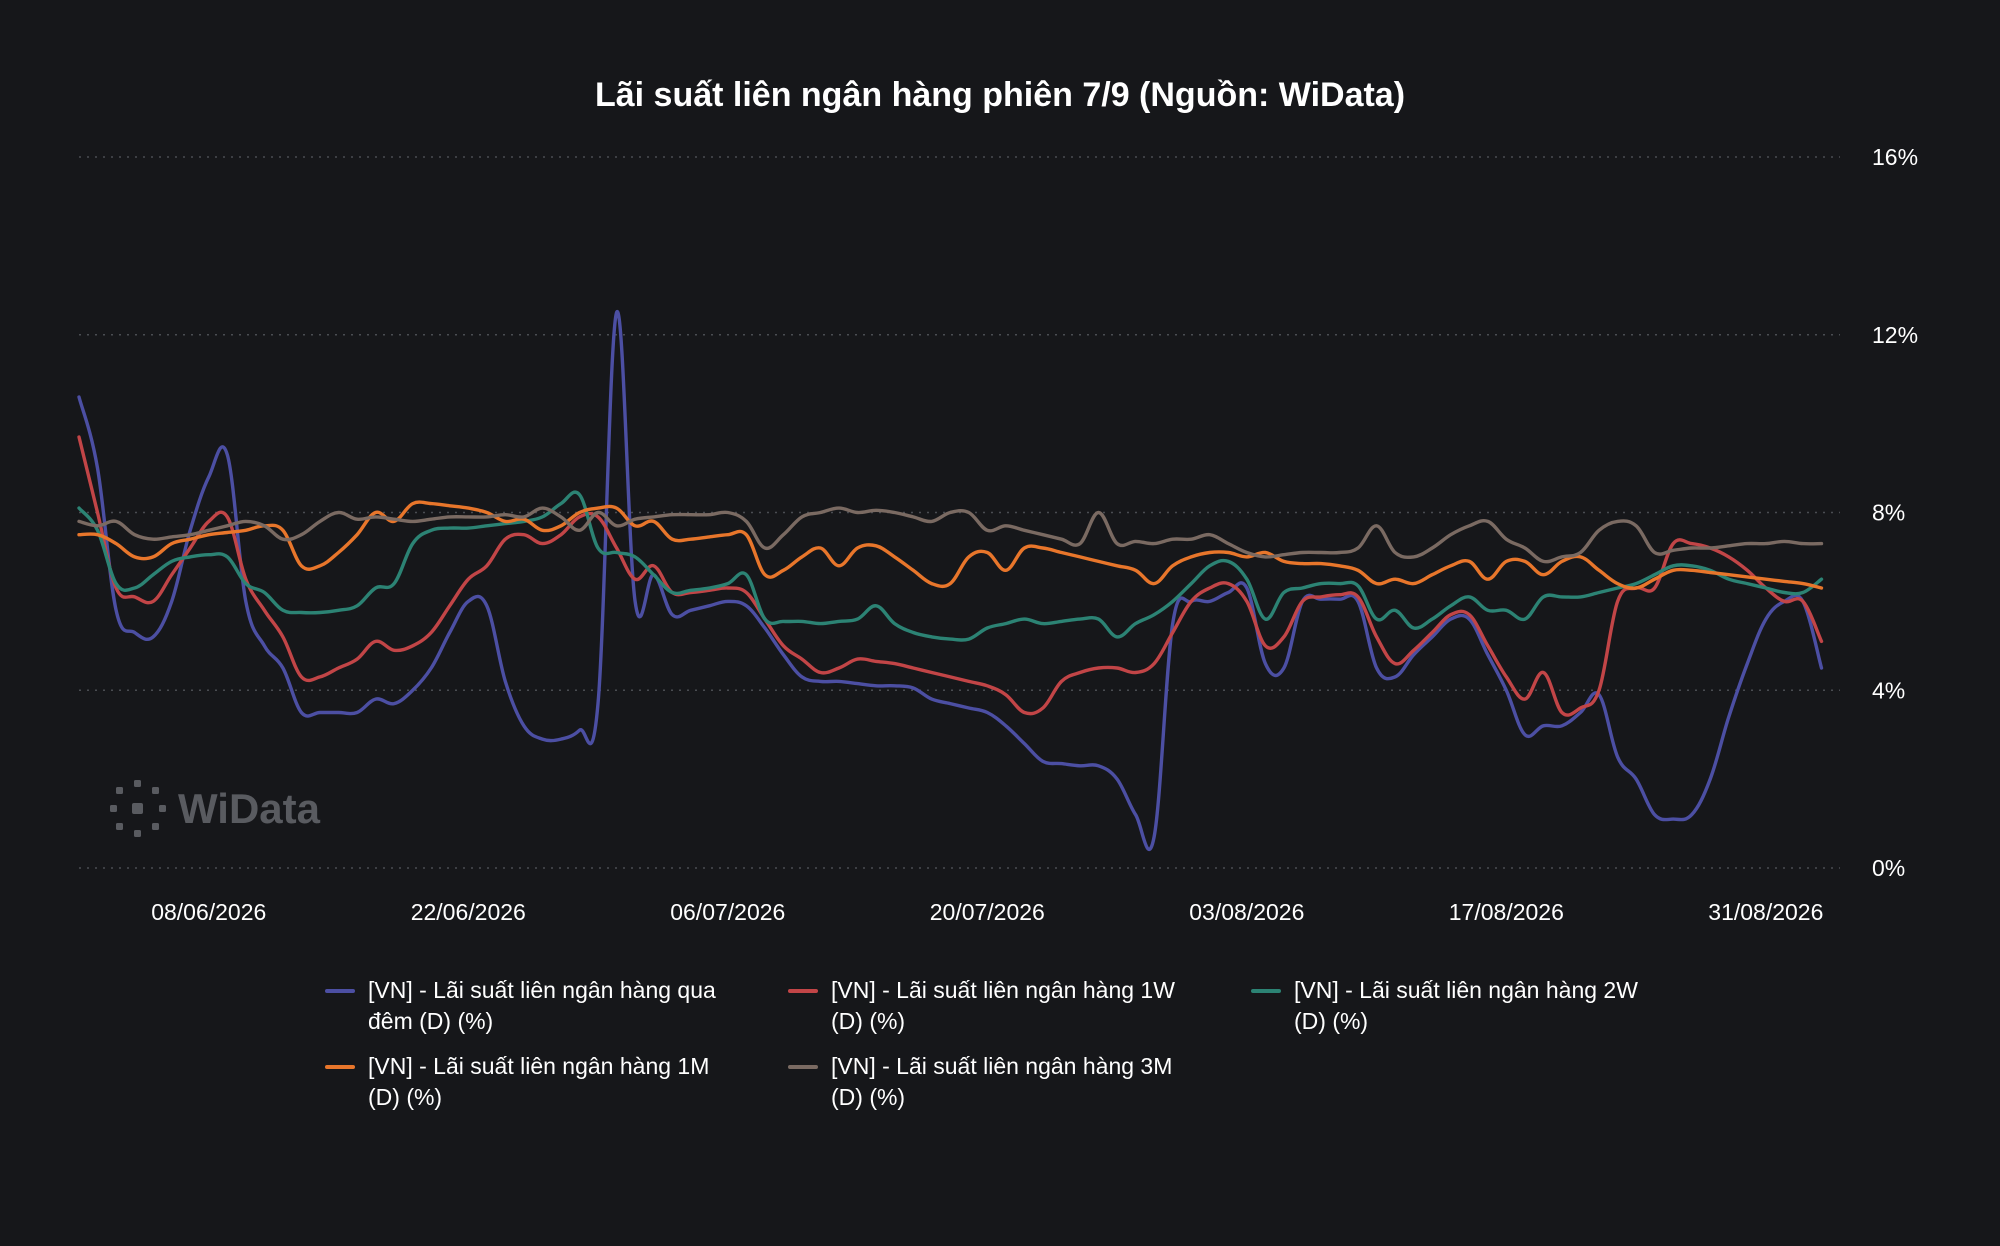 Image resolution: width=2000 pixels, height=1246 pixels. What do you see at coordinates (138, 808) in the screenshot?
I see `widata-logo-icon` at bounding box center [138, 808].